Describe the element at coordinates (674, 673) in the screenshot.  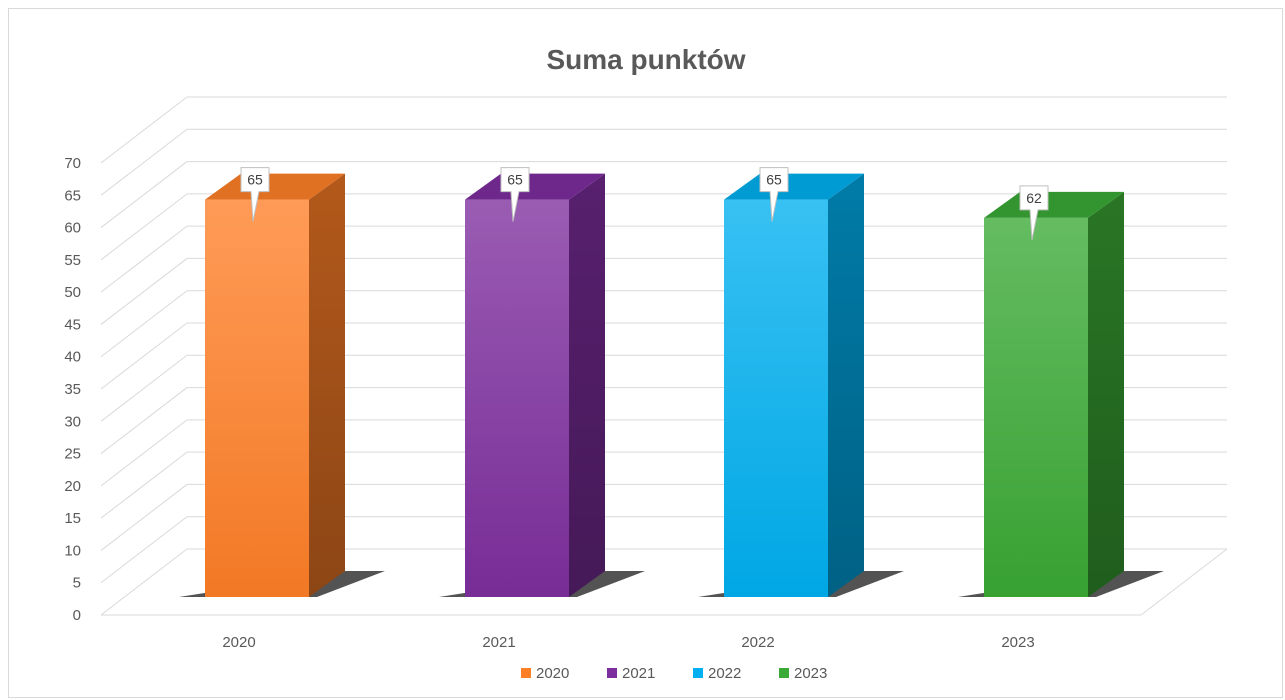
I see `legend: 2020 2021 2022 2023` at that location.